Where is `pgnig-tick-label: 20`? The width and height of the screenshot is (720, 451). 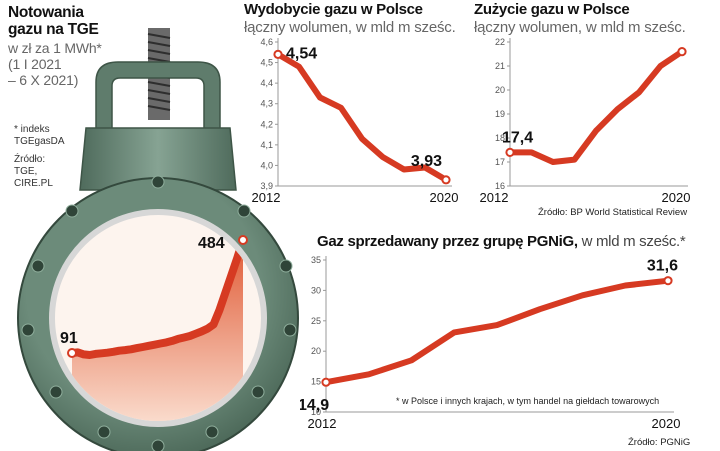 pgnig-tick-label: 20 is located at coordinates (316, 351).